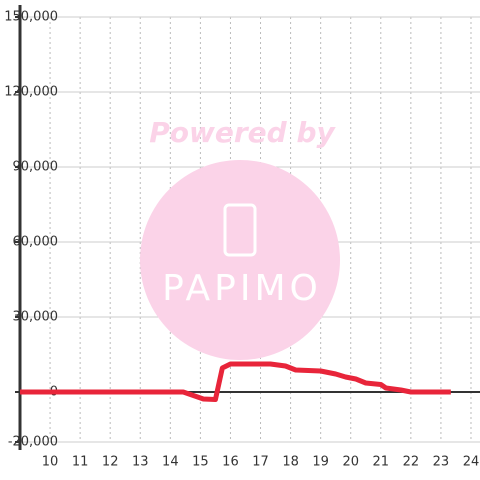 This screenshot has width=480, height=480. What do you see at coordinates (471, 462) in the screenshot?
I see `x-tick-label: 24` at bounding box center [471, 462].